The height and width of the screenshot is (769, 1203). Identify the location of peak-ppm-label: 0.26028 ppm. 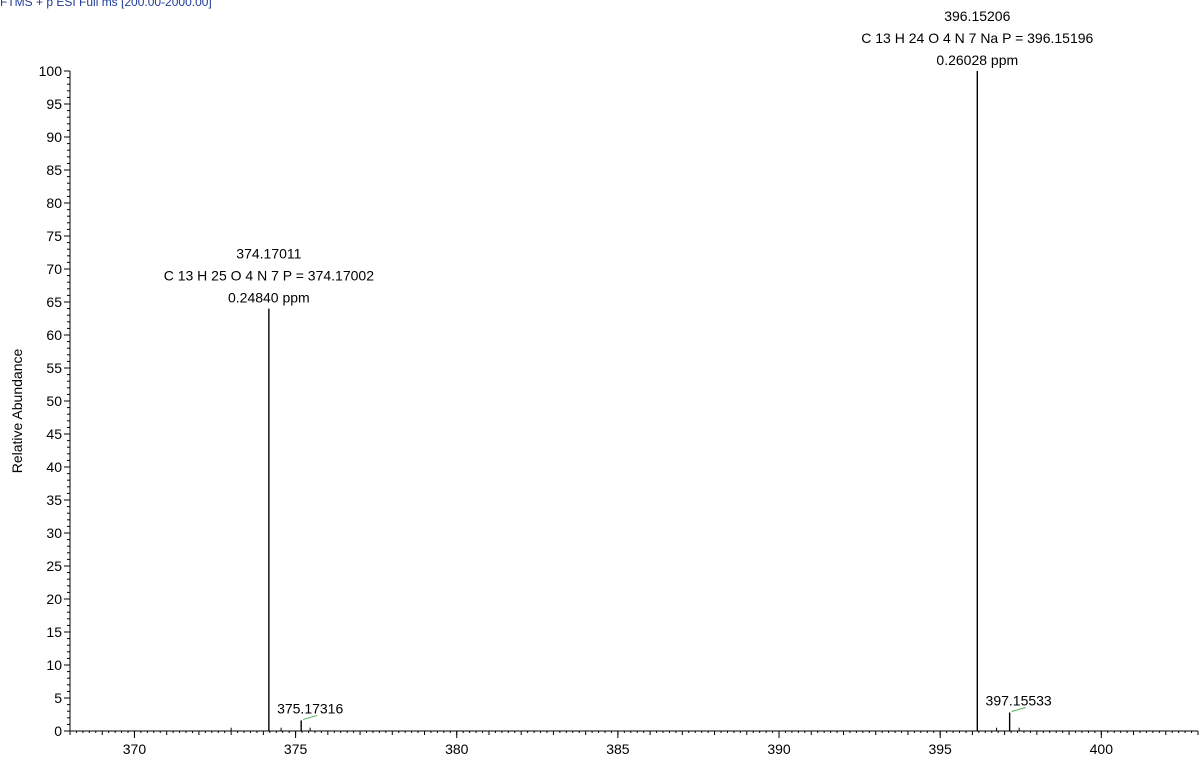
(977, 60).